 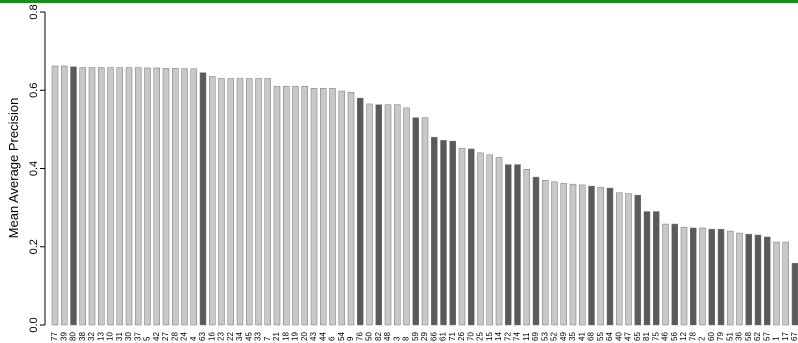 What do you see at coordinates (702, 338) in the screenshot?
I see `x-tick-label: 2` at bounding box center [702, 338].